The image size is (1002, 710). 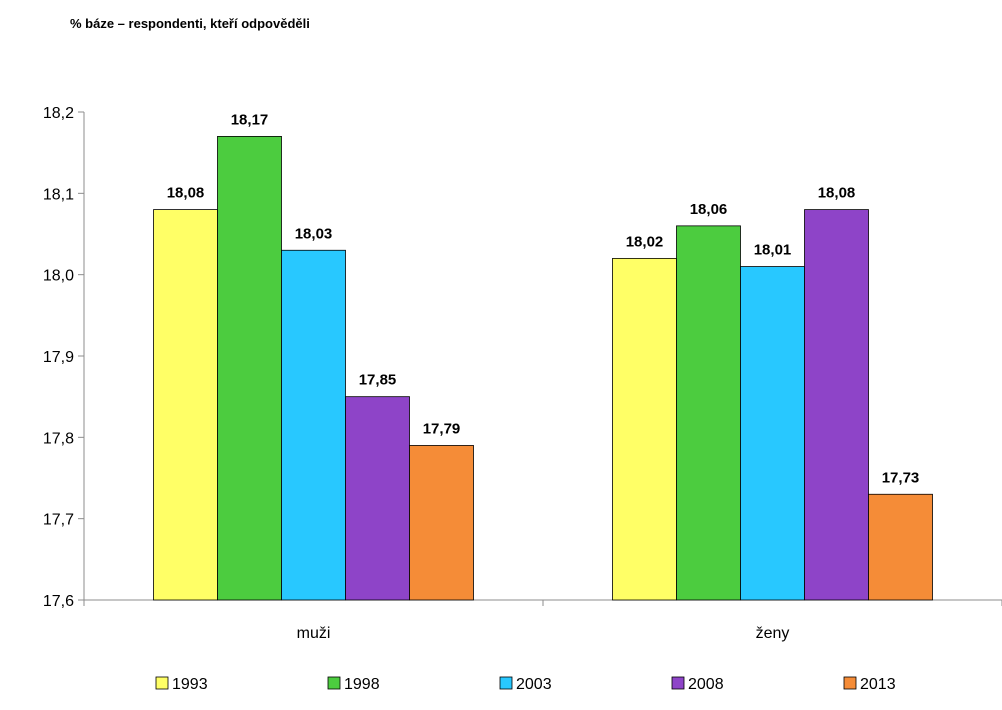 I want to click on category-label: muži, so click(x=314, y=633).